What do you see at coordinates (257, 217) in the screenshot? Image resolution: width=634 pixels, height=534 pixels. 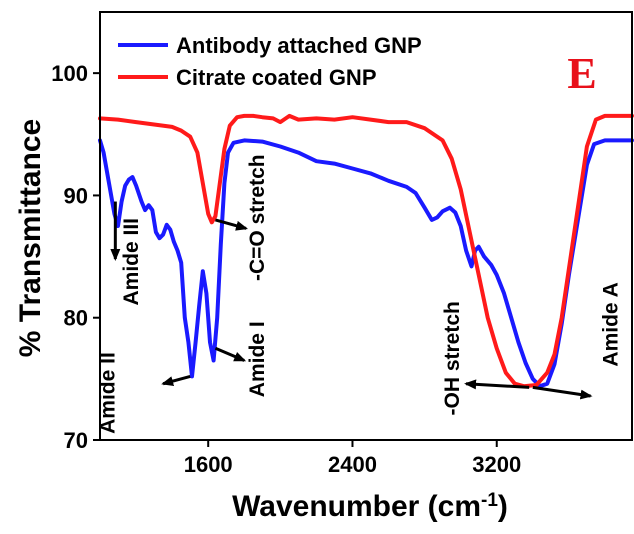 I see `peak-annotation: -C=O stretch` at bounding box center [257, 217].